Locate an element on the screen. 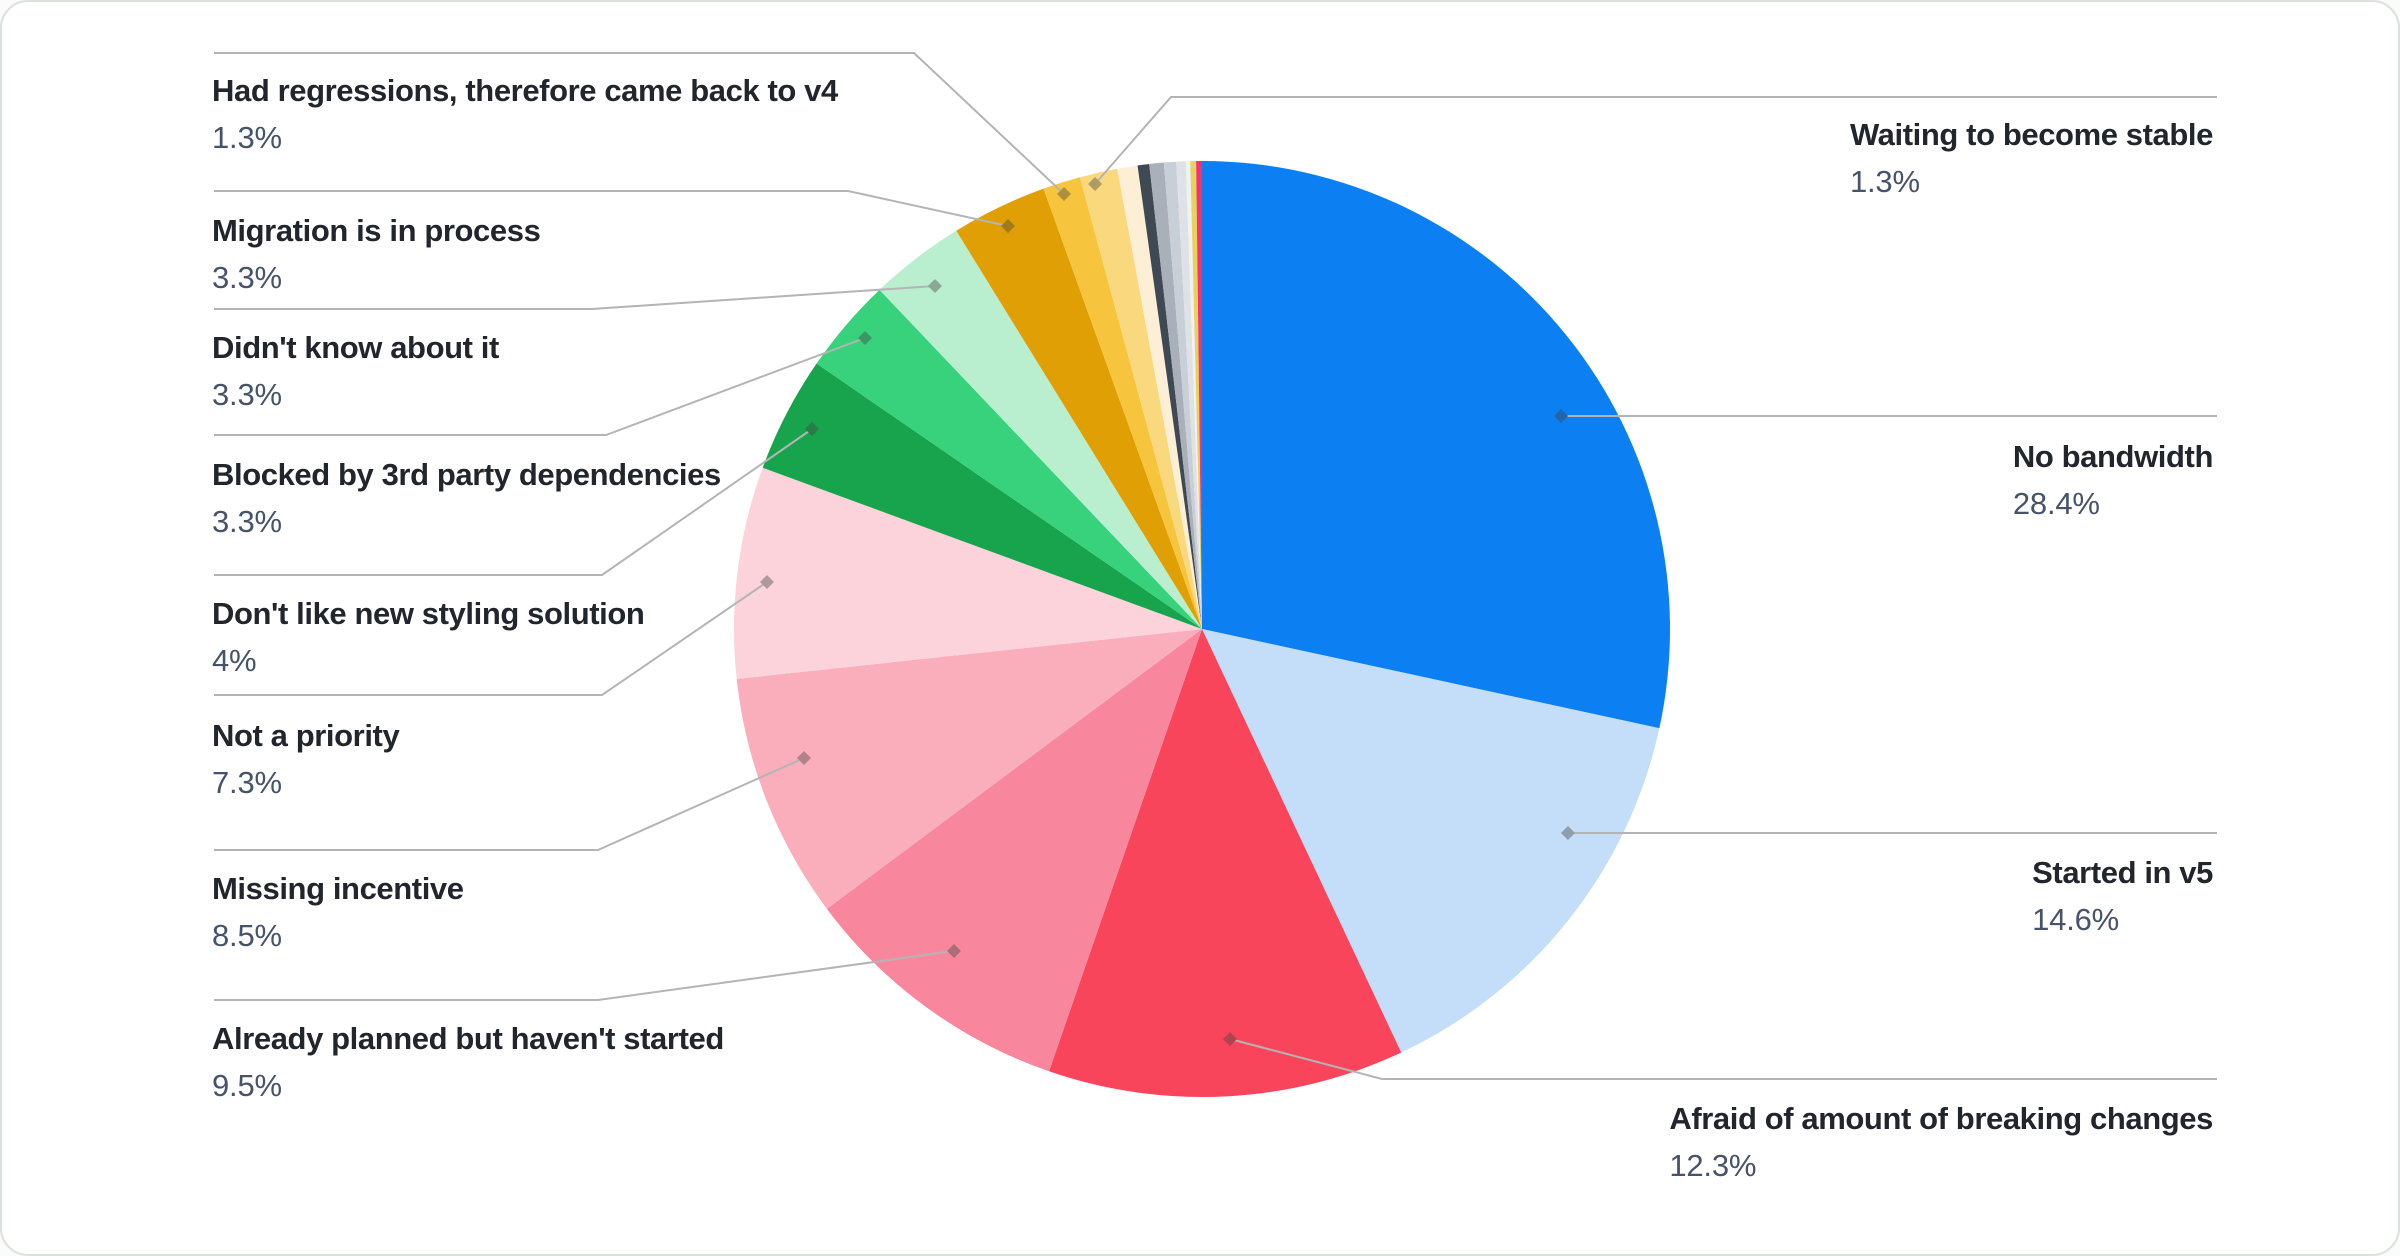 This screenshot has width=2400, height=1256. pie-slice-waiting-to-become-stable is located at coordinates (1140, 398).